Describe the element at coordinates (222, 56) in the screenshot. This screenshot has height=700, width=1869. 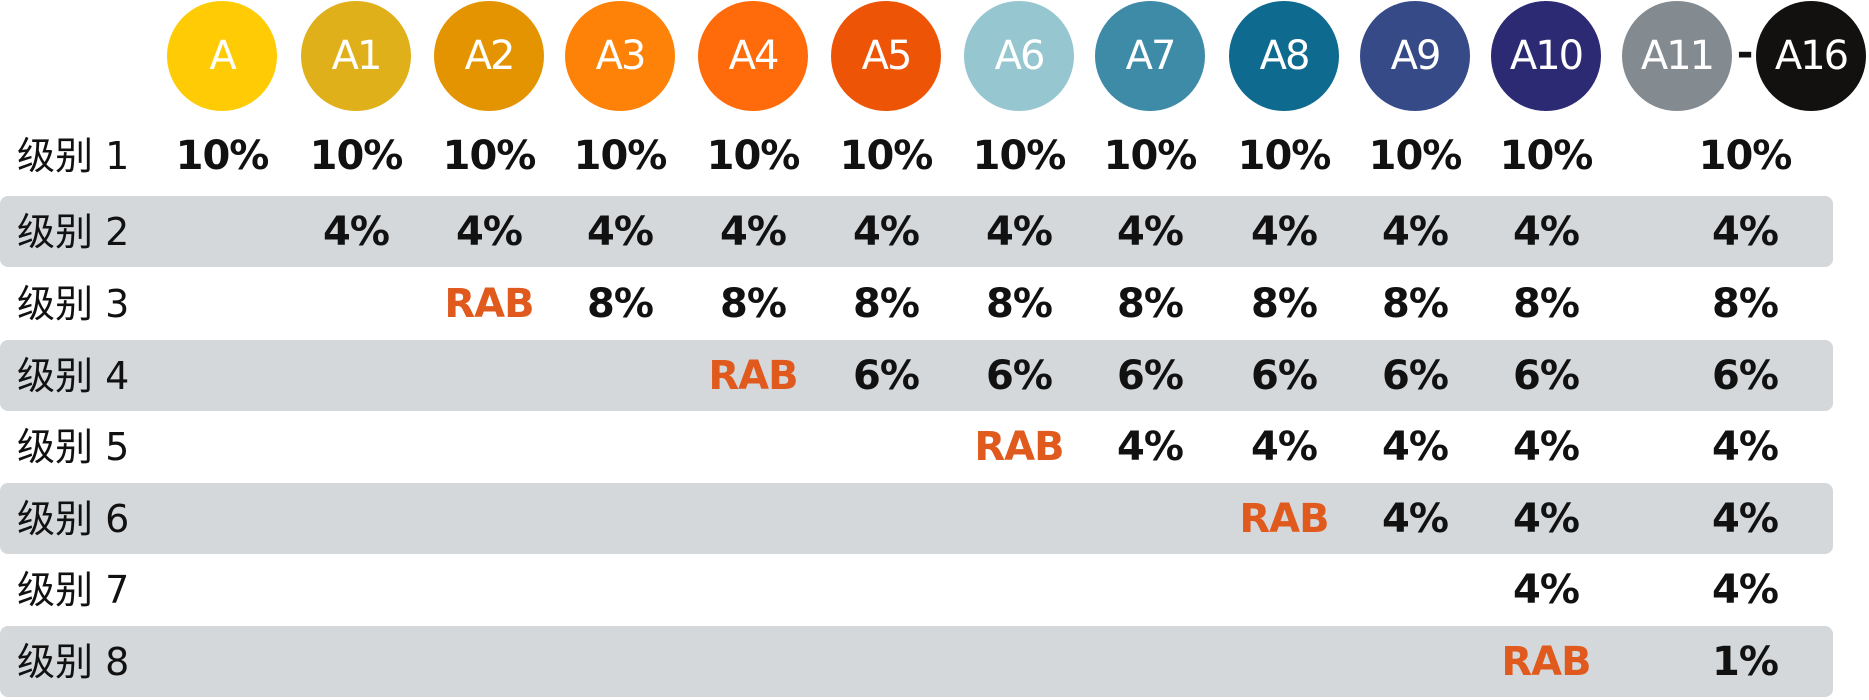
I see `grade-badge-a: A` at that location.